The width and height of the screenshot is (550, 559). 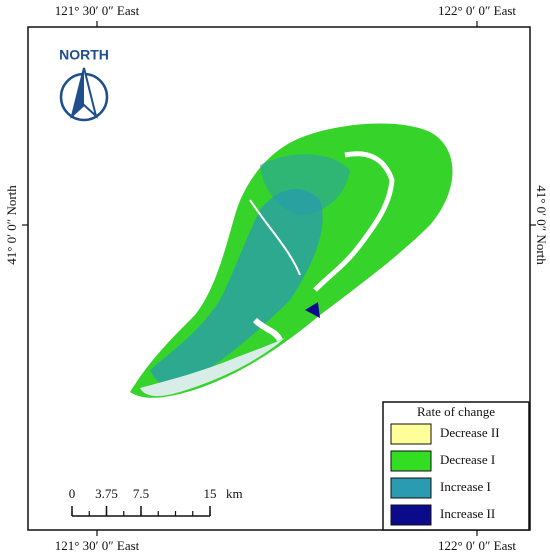 What do you see at coordinates (84, 55) in the screenshot?
I see `north-label: NORTH` at bounding box center [84, 55].